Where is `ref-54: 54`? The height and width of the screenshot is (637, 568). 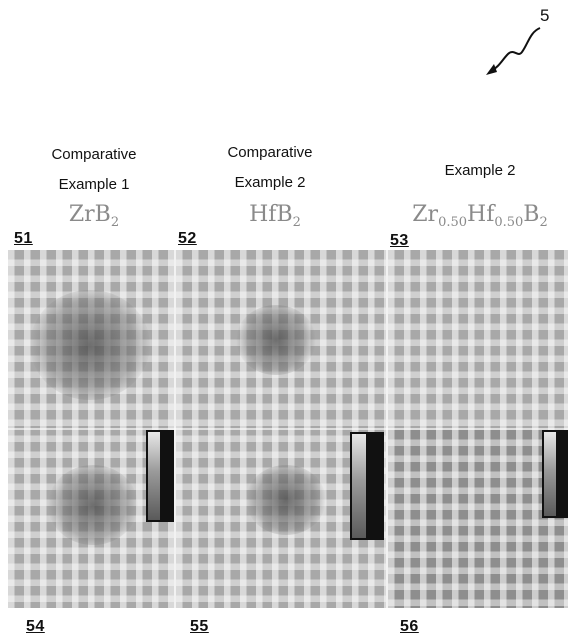
ref-54: 54 is located at coordinates (35, 626).